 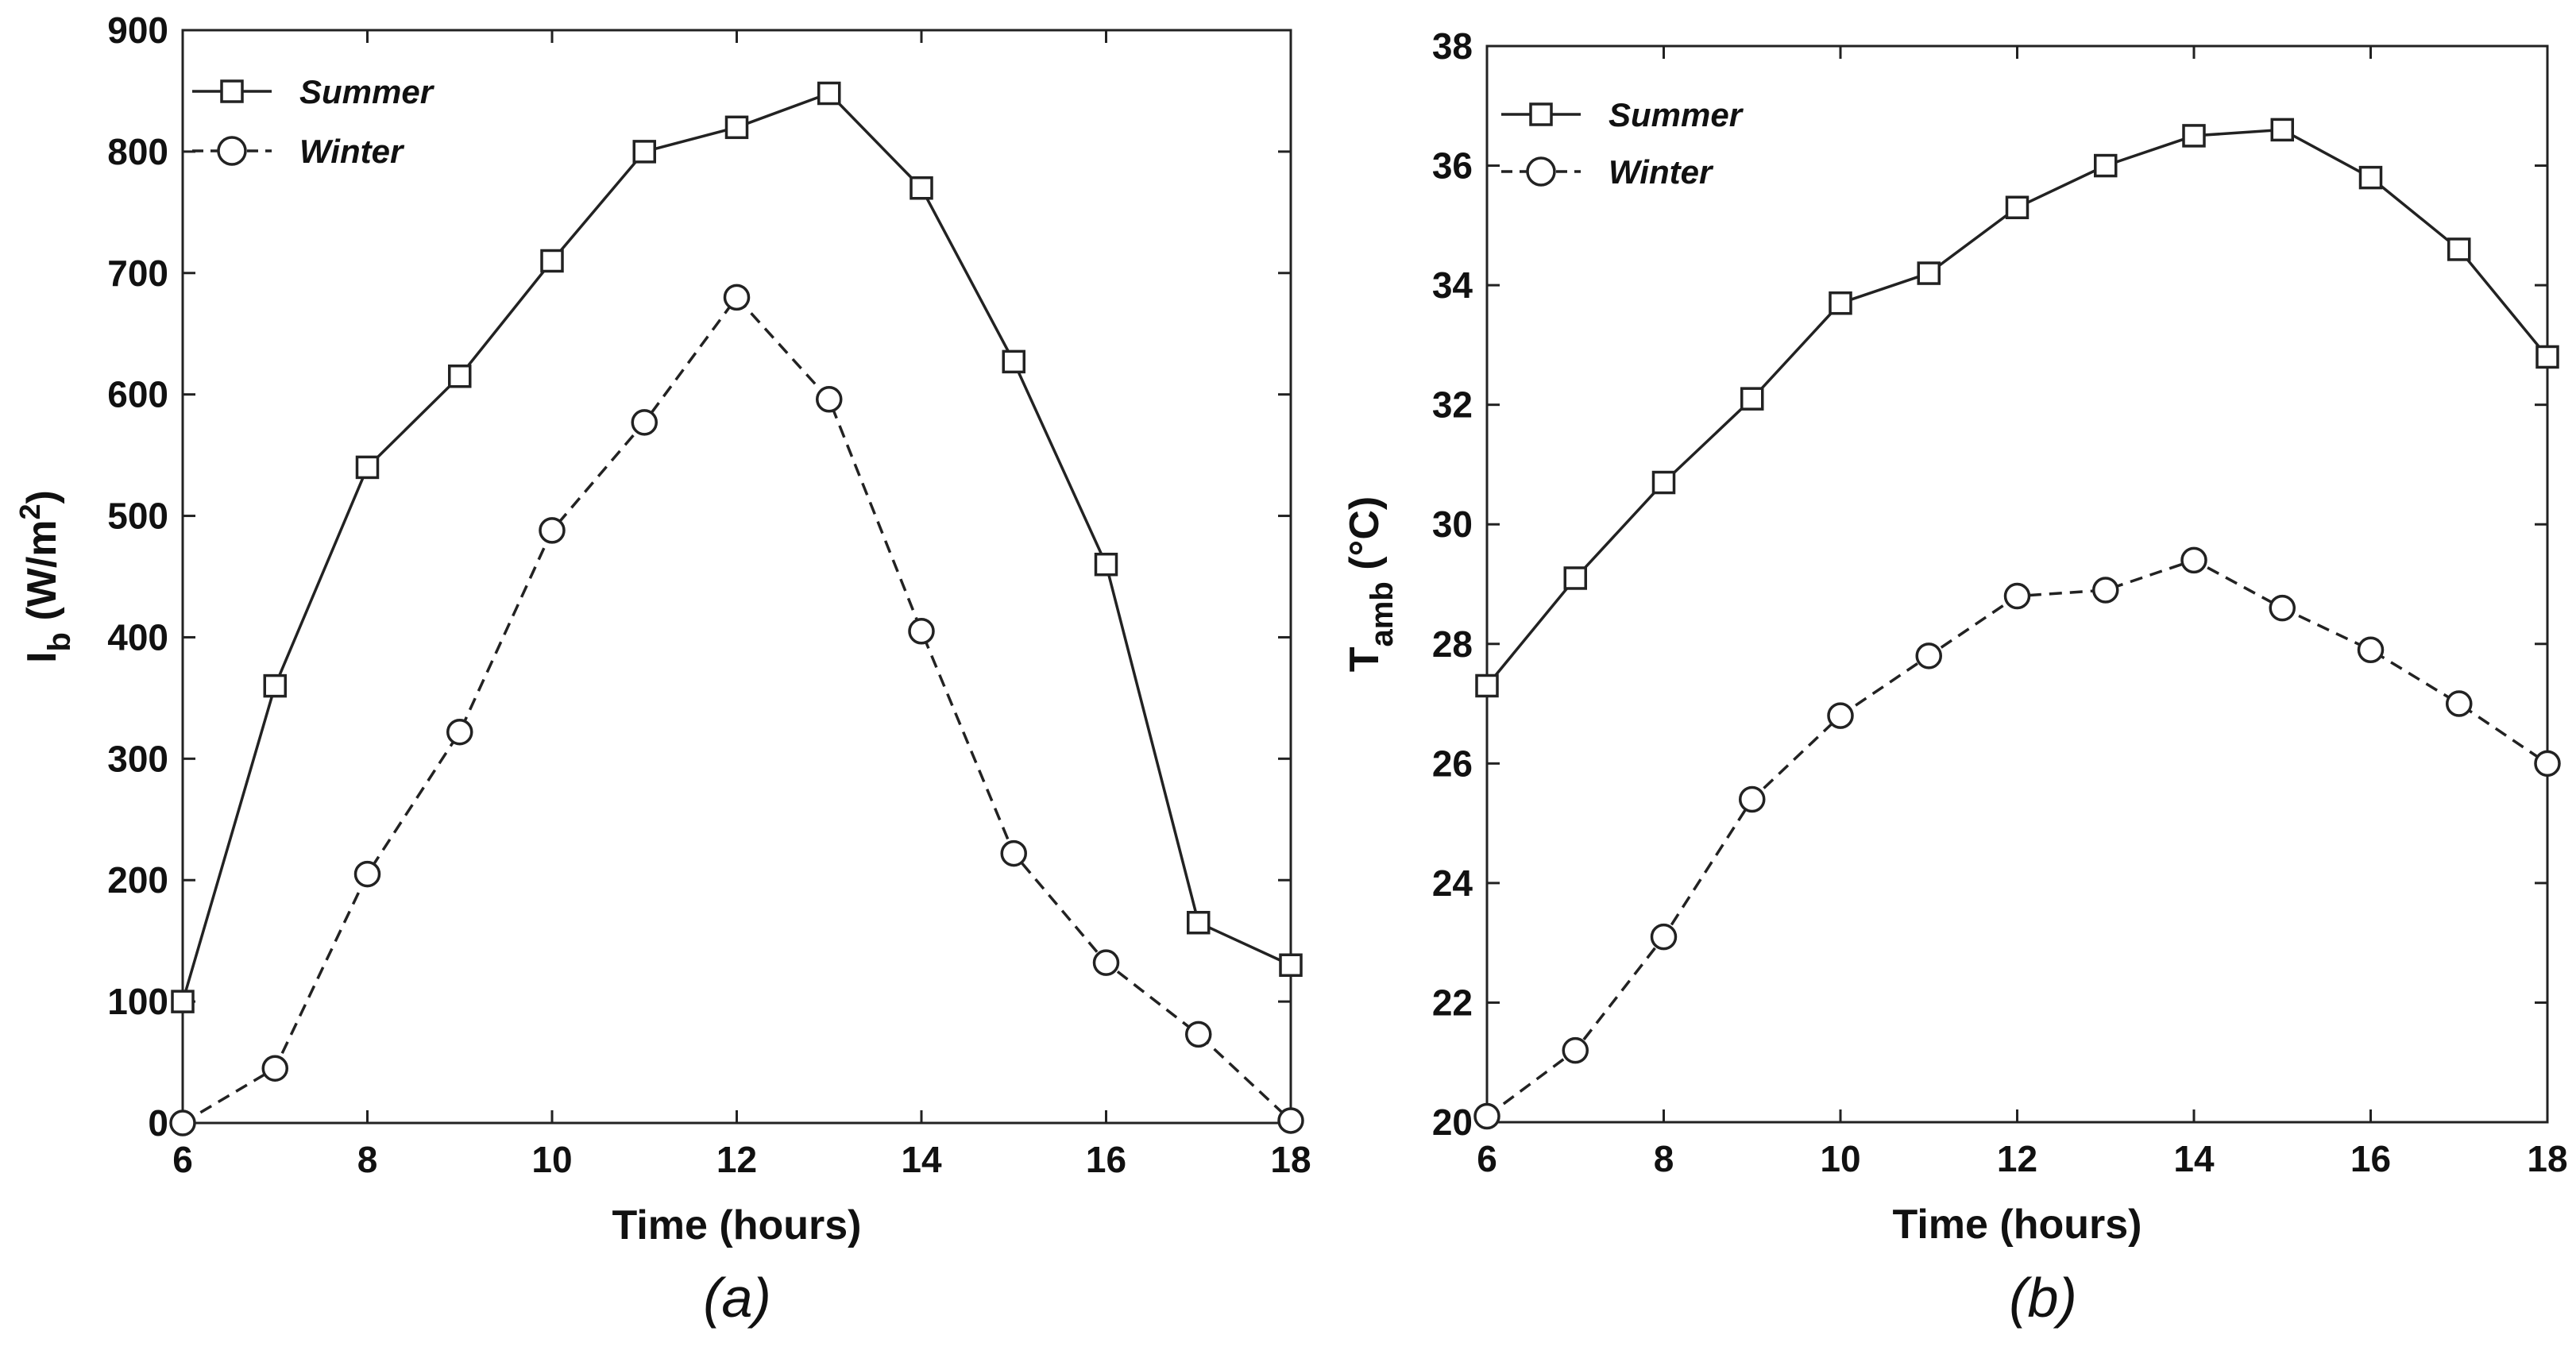 What do you see at coordinates (1452, 763) in the screenshot?
I see `y-tick-label: 26` at bounding box center [1452, 763].